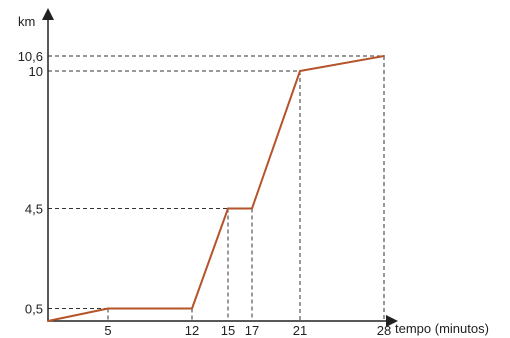 The height and width of the screenshot is (338, 510). What do you see at coordinates (442, 328) in the screenshot?
I see `x-axis-label: tempo (minutos)` at bounding box center [442, 328].